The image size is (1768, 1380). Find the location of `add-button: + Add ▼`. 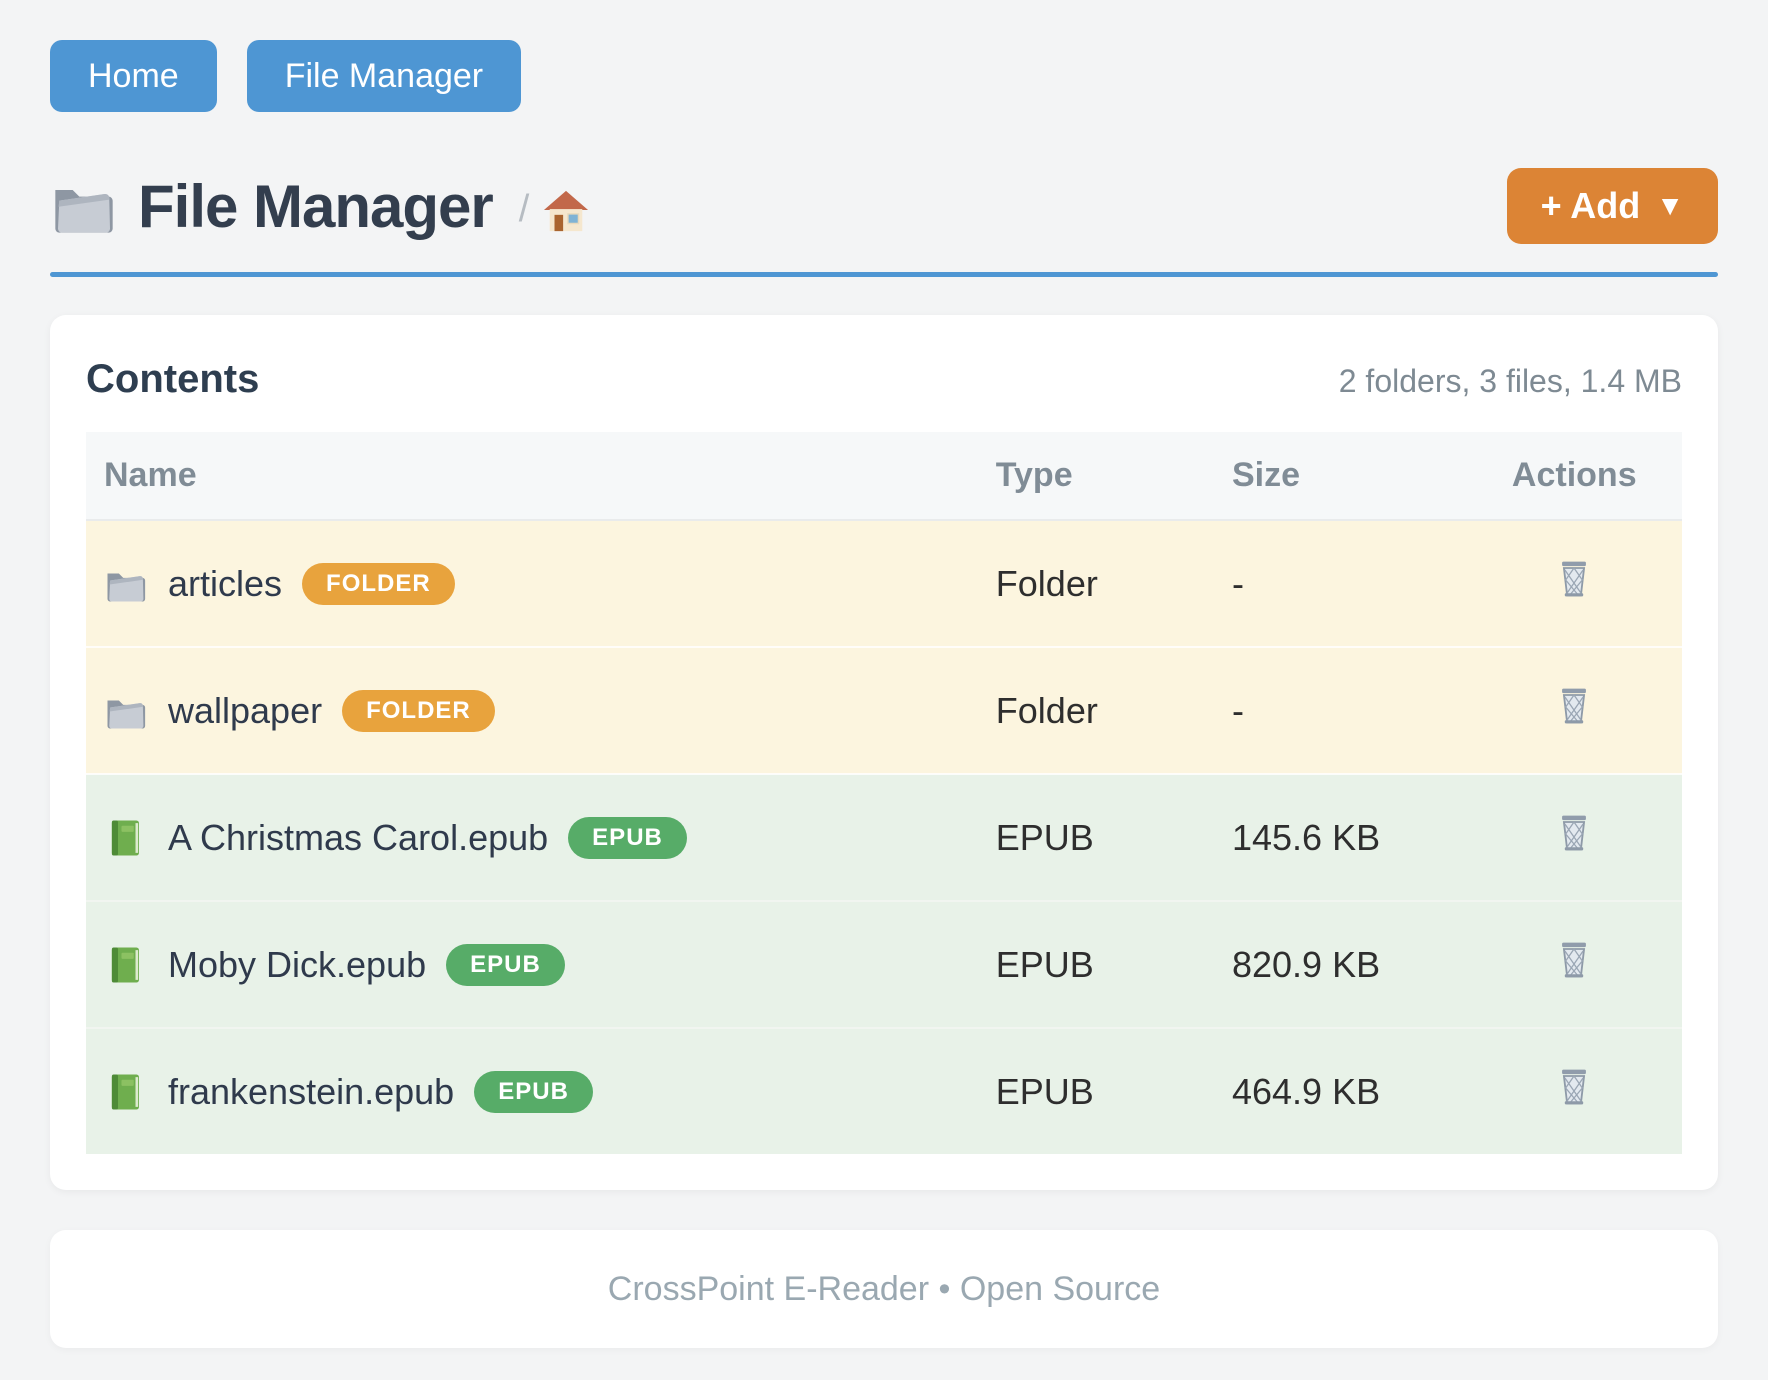

add-button: + Add ▼ is located at coordinates (1612, 206).